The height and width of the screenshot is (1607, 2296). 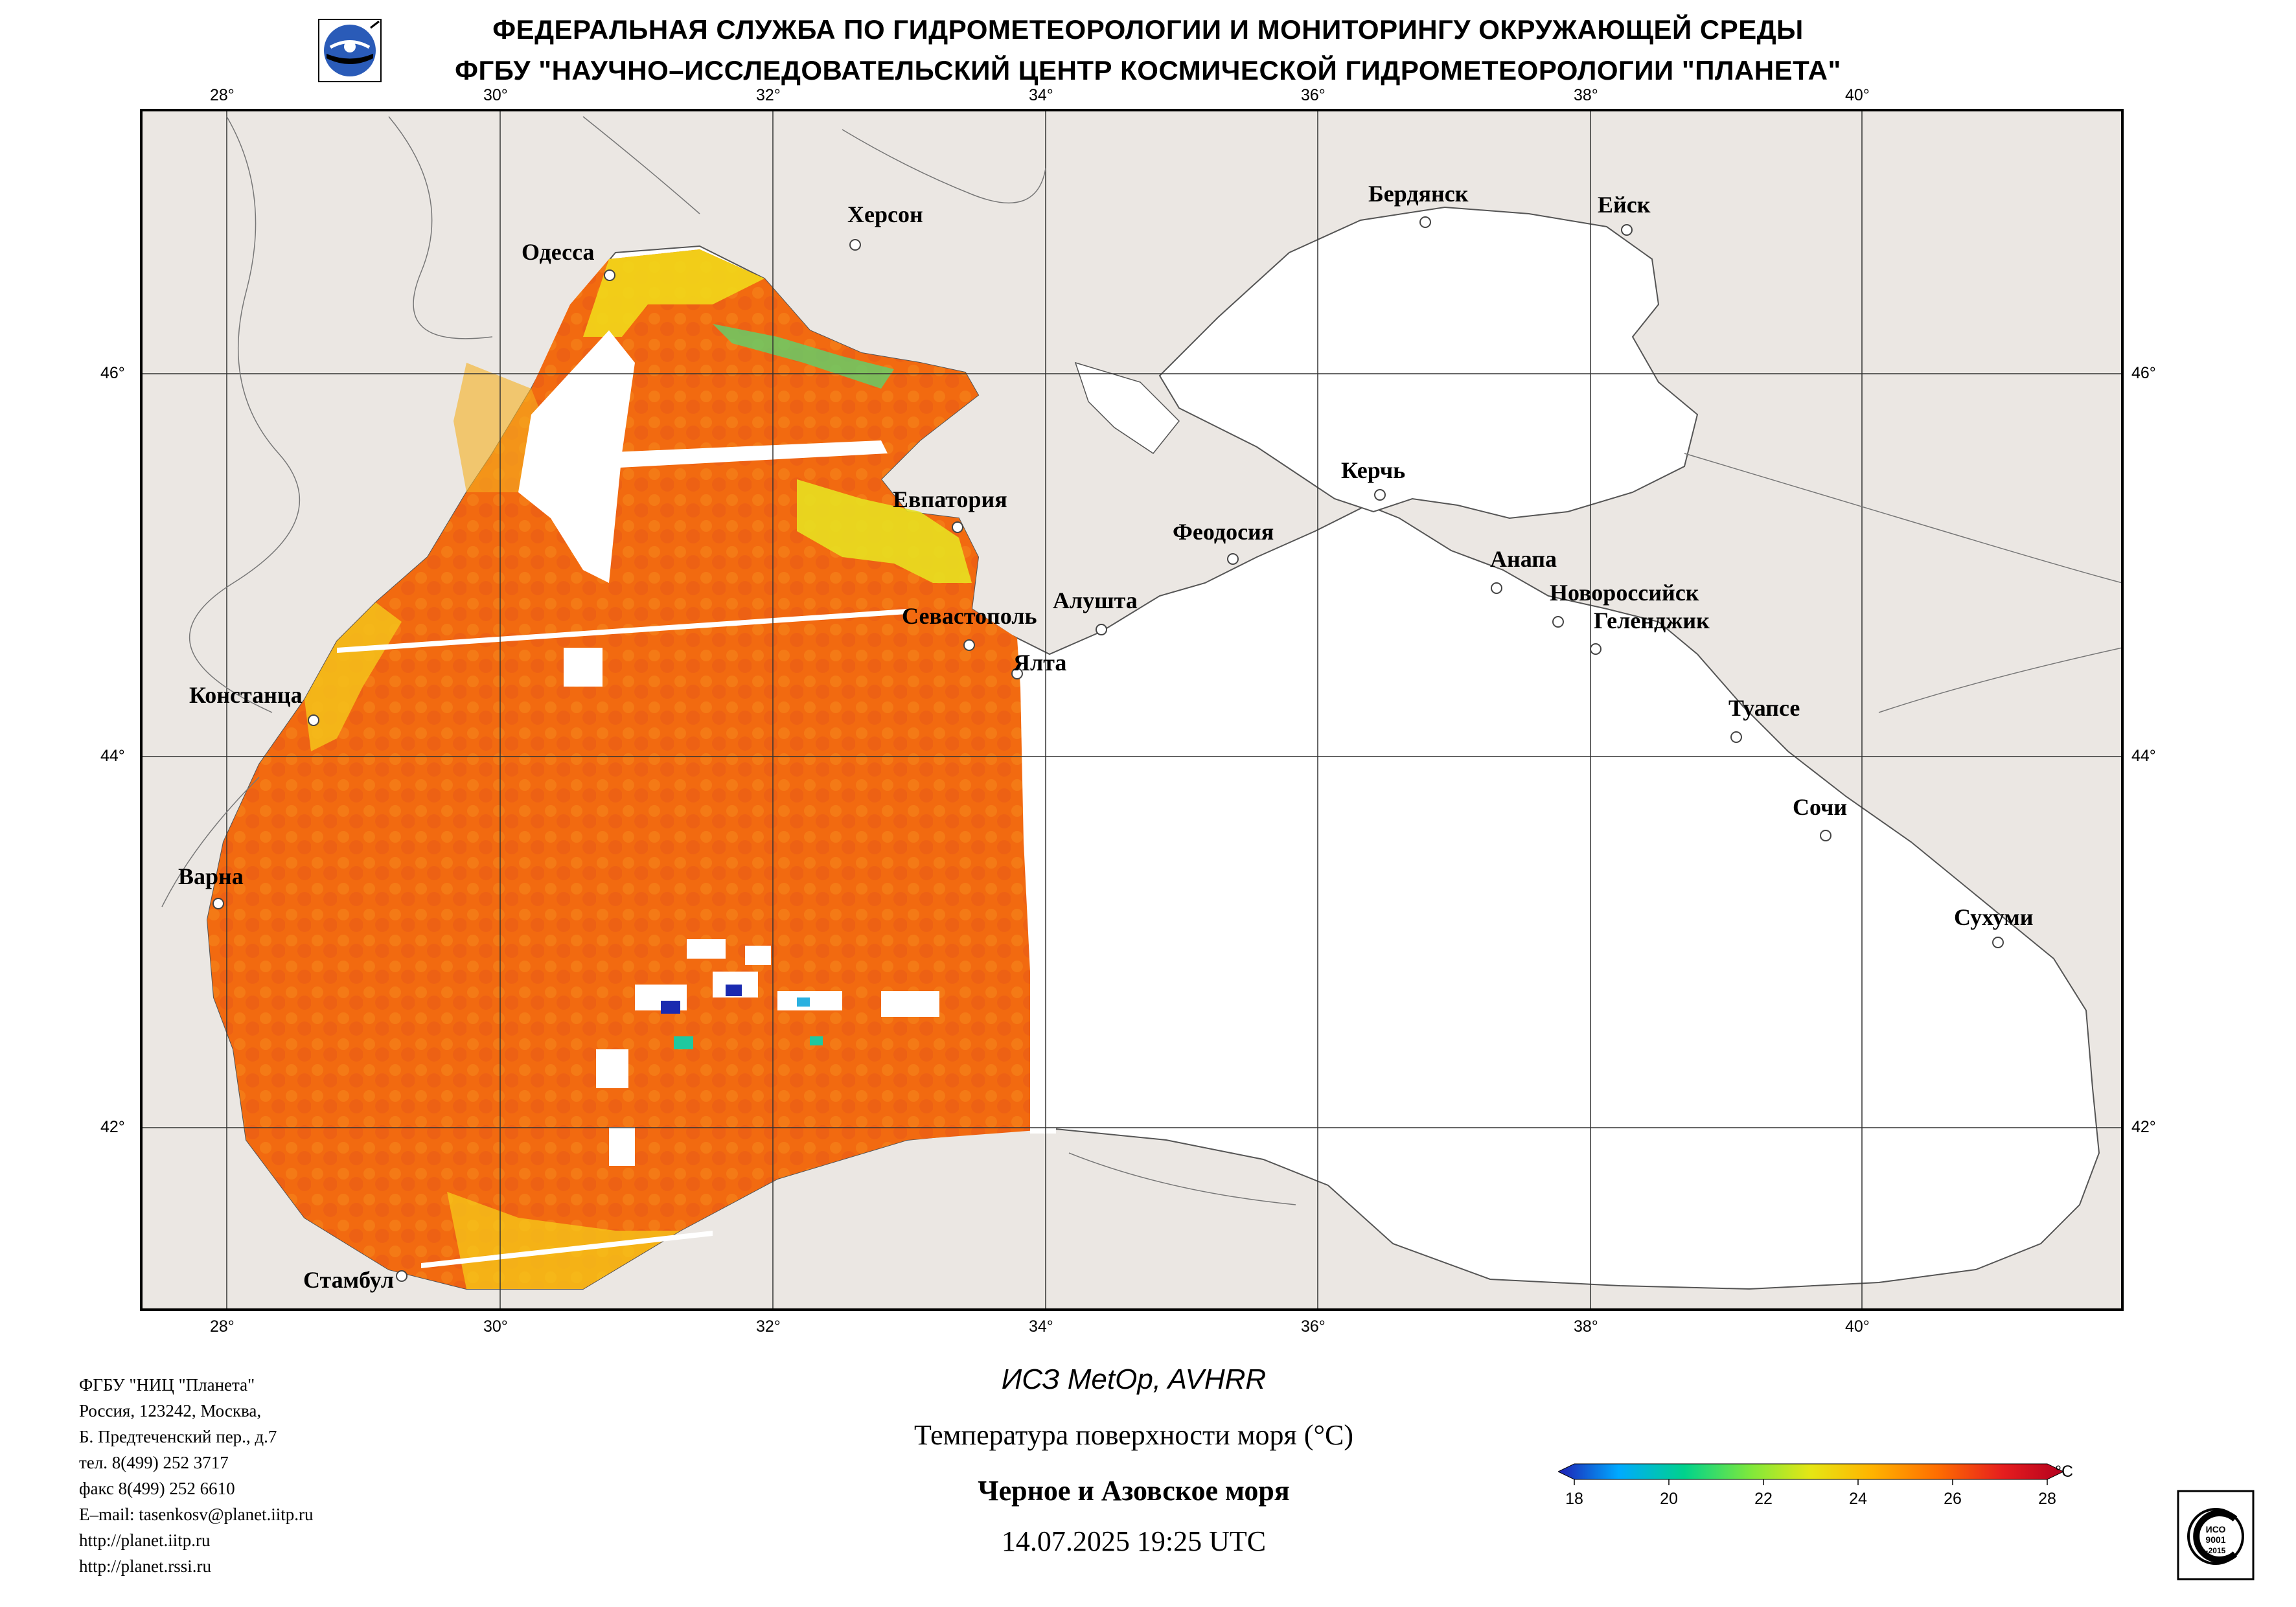 I want to click on lat-tick-left: 46°, so click(x=112, y=373).